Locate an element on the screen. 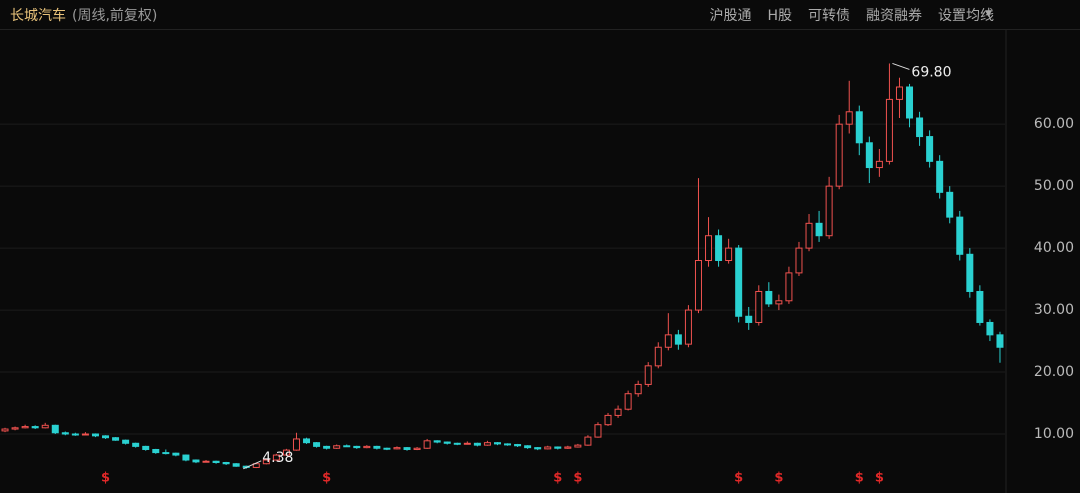 This screenshot has width=1080, height=493. dropdown-caret: ▼ is located at coordinates (988, 14).